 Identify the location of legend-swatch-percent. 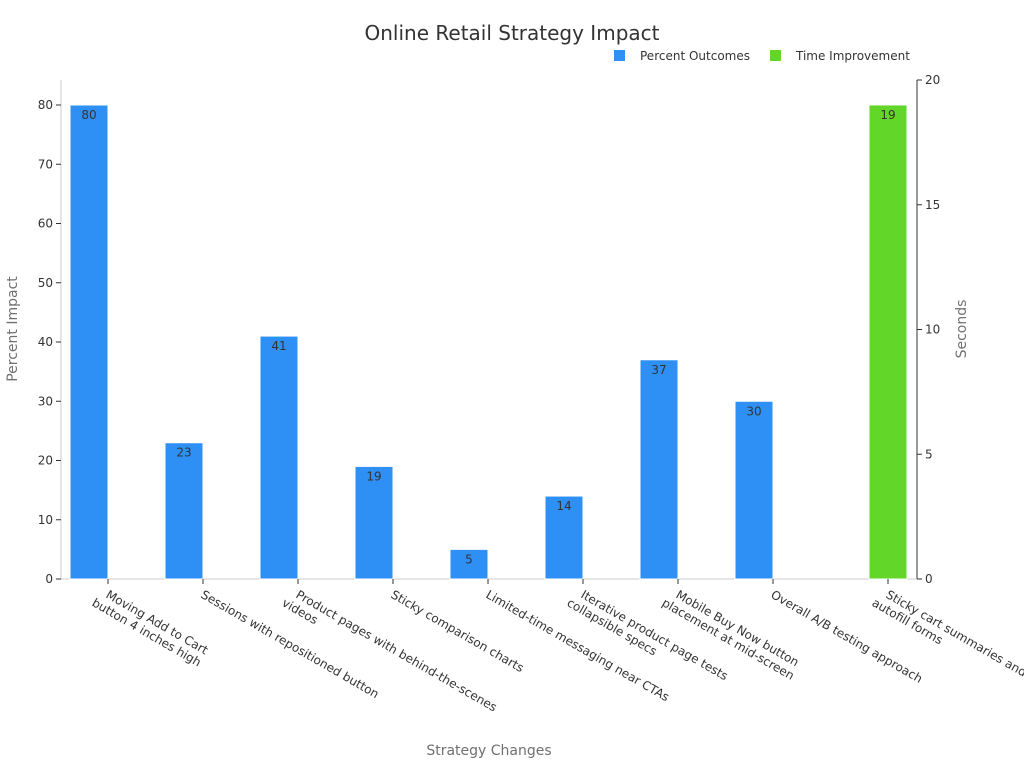
(619, 55).